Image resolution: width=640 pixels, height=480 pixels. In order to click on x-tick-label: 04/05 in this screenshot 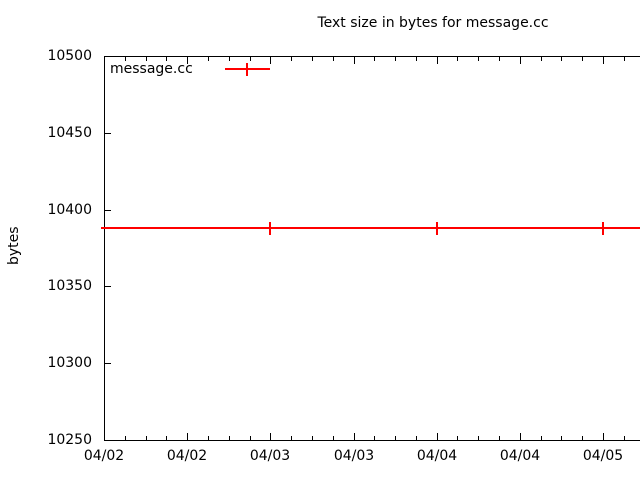, I will do `click(603, 456)`.